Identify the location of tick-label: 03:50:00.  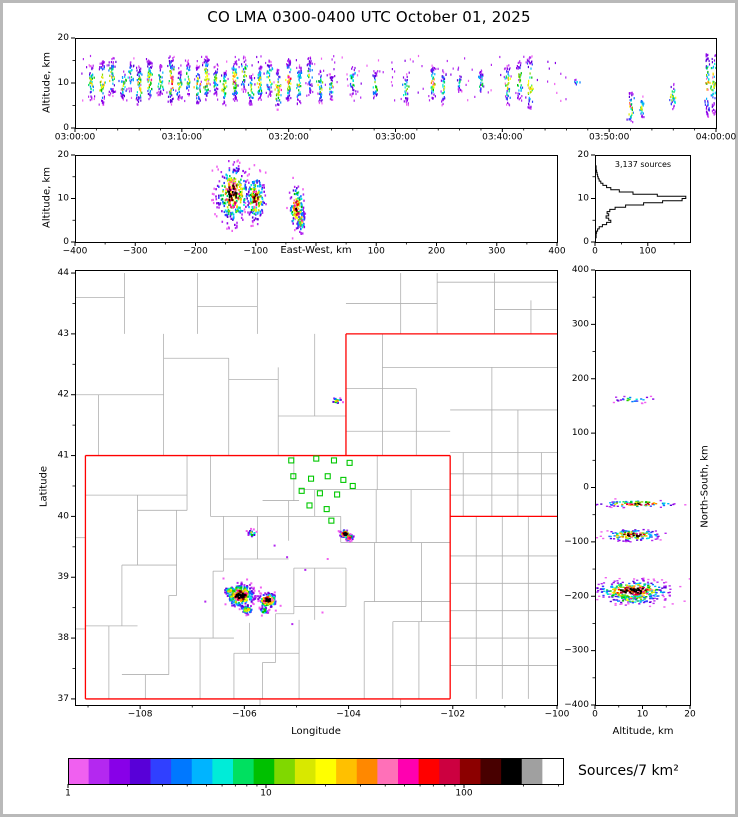
(609, 138).